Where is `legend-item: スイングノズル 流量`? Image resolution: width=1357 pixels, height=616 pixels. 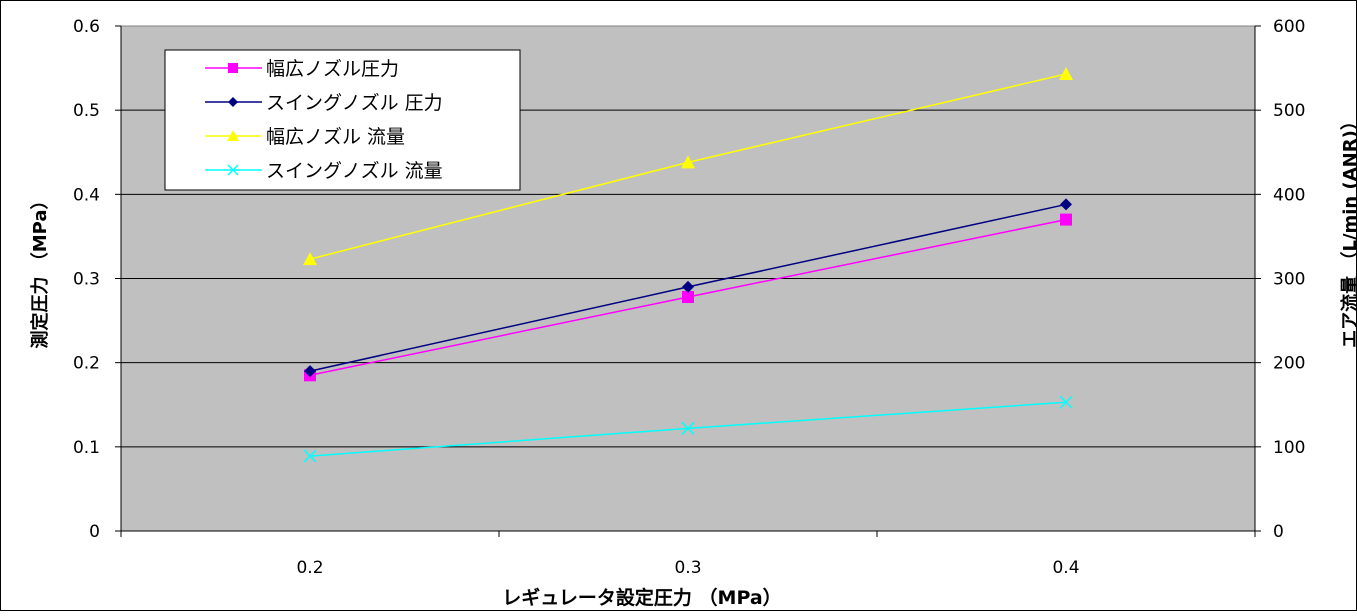 legend-item: スイングノズル 流量 is located at coordinates (324, 171).